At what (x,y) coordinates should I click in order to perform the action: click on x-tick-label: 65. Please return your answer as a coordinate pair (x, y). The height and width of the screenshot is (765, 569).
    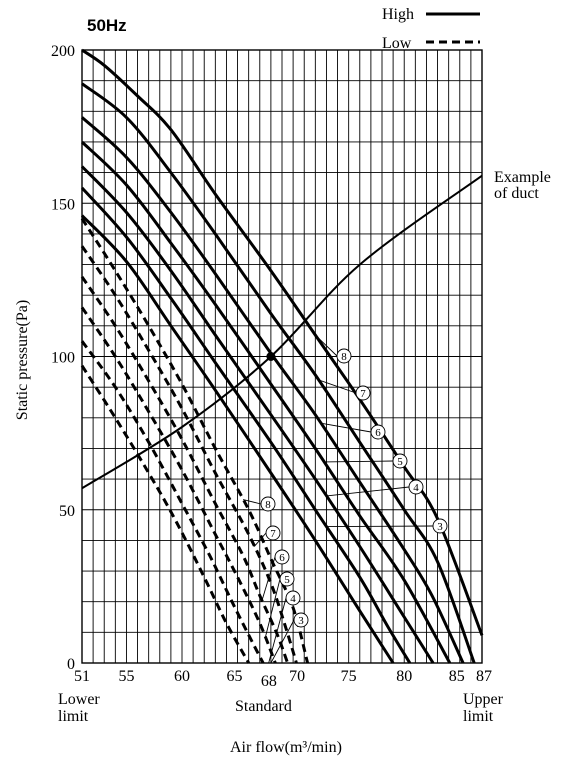
    Looking at the image, I should click on (235, 676).